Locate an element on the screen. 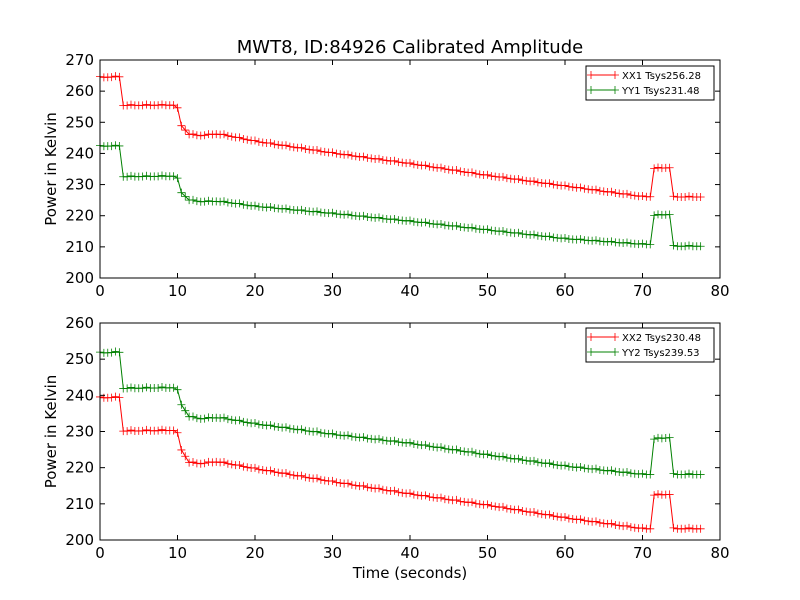 Image resolution: width=800 pixels, height=600 pixels. x-tick-label: 0 is located at coordinates (100, 553).